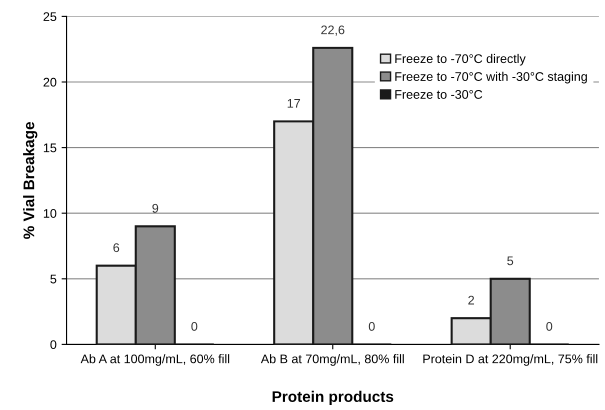 The width and height of the screenshot is (605, 410). I want to click on y-tick-label: 20, so click(50, 82).